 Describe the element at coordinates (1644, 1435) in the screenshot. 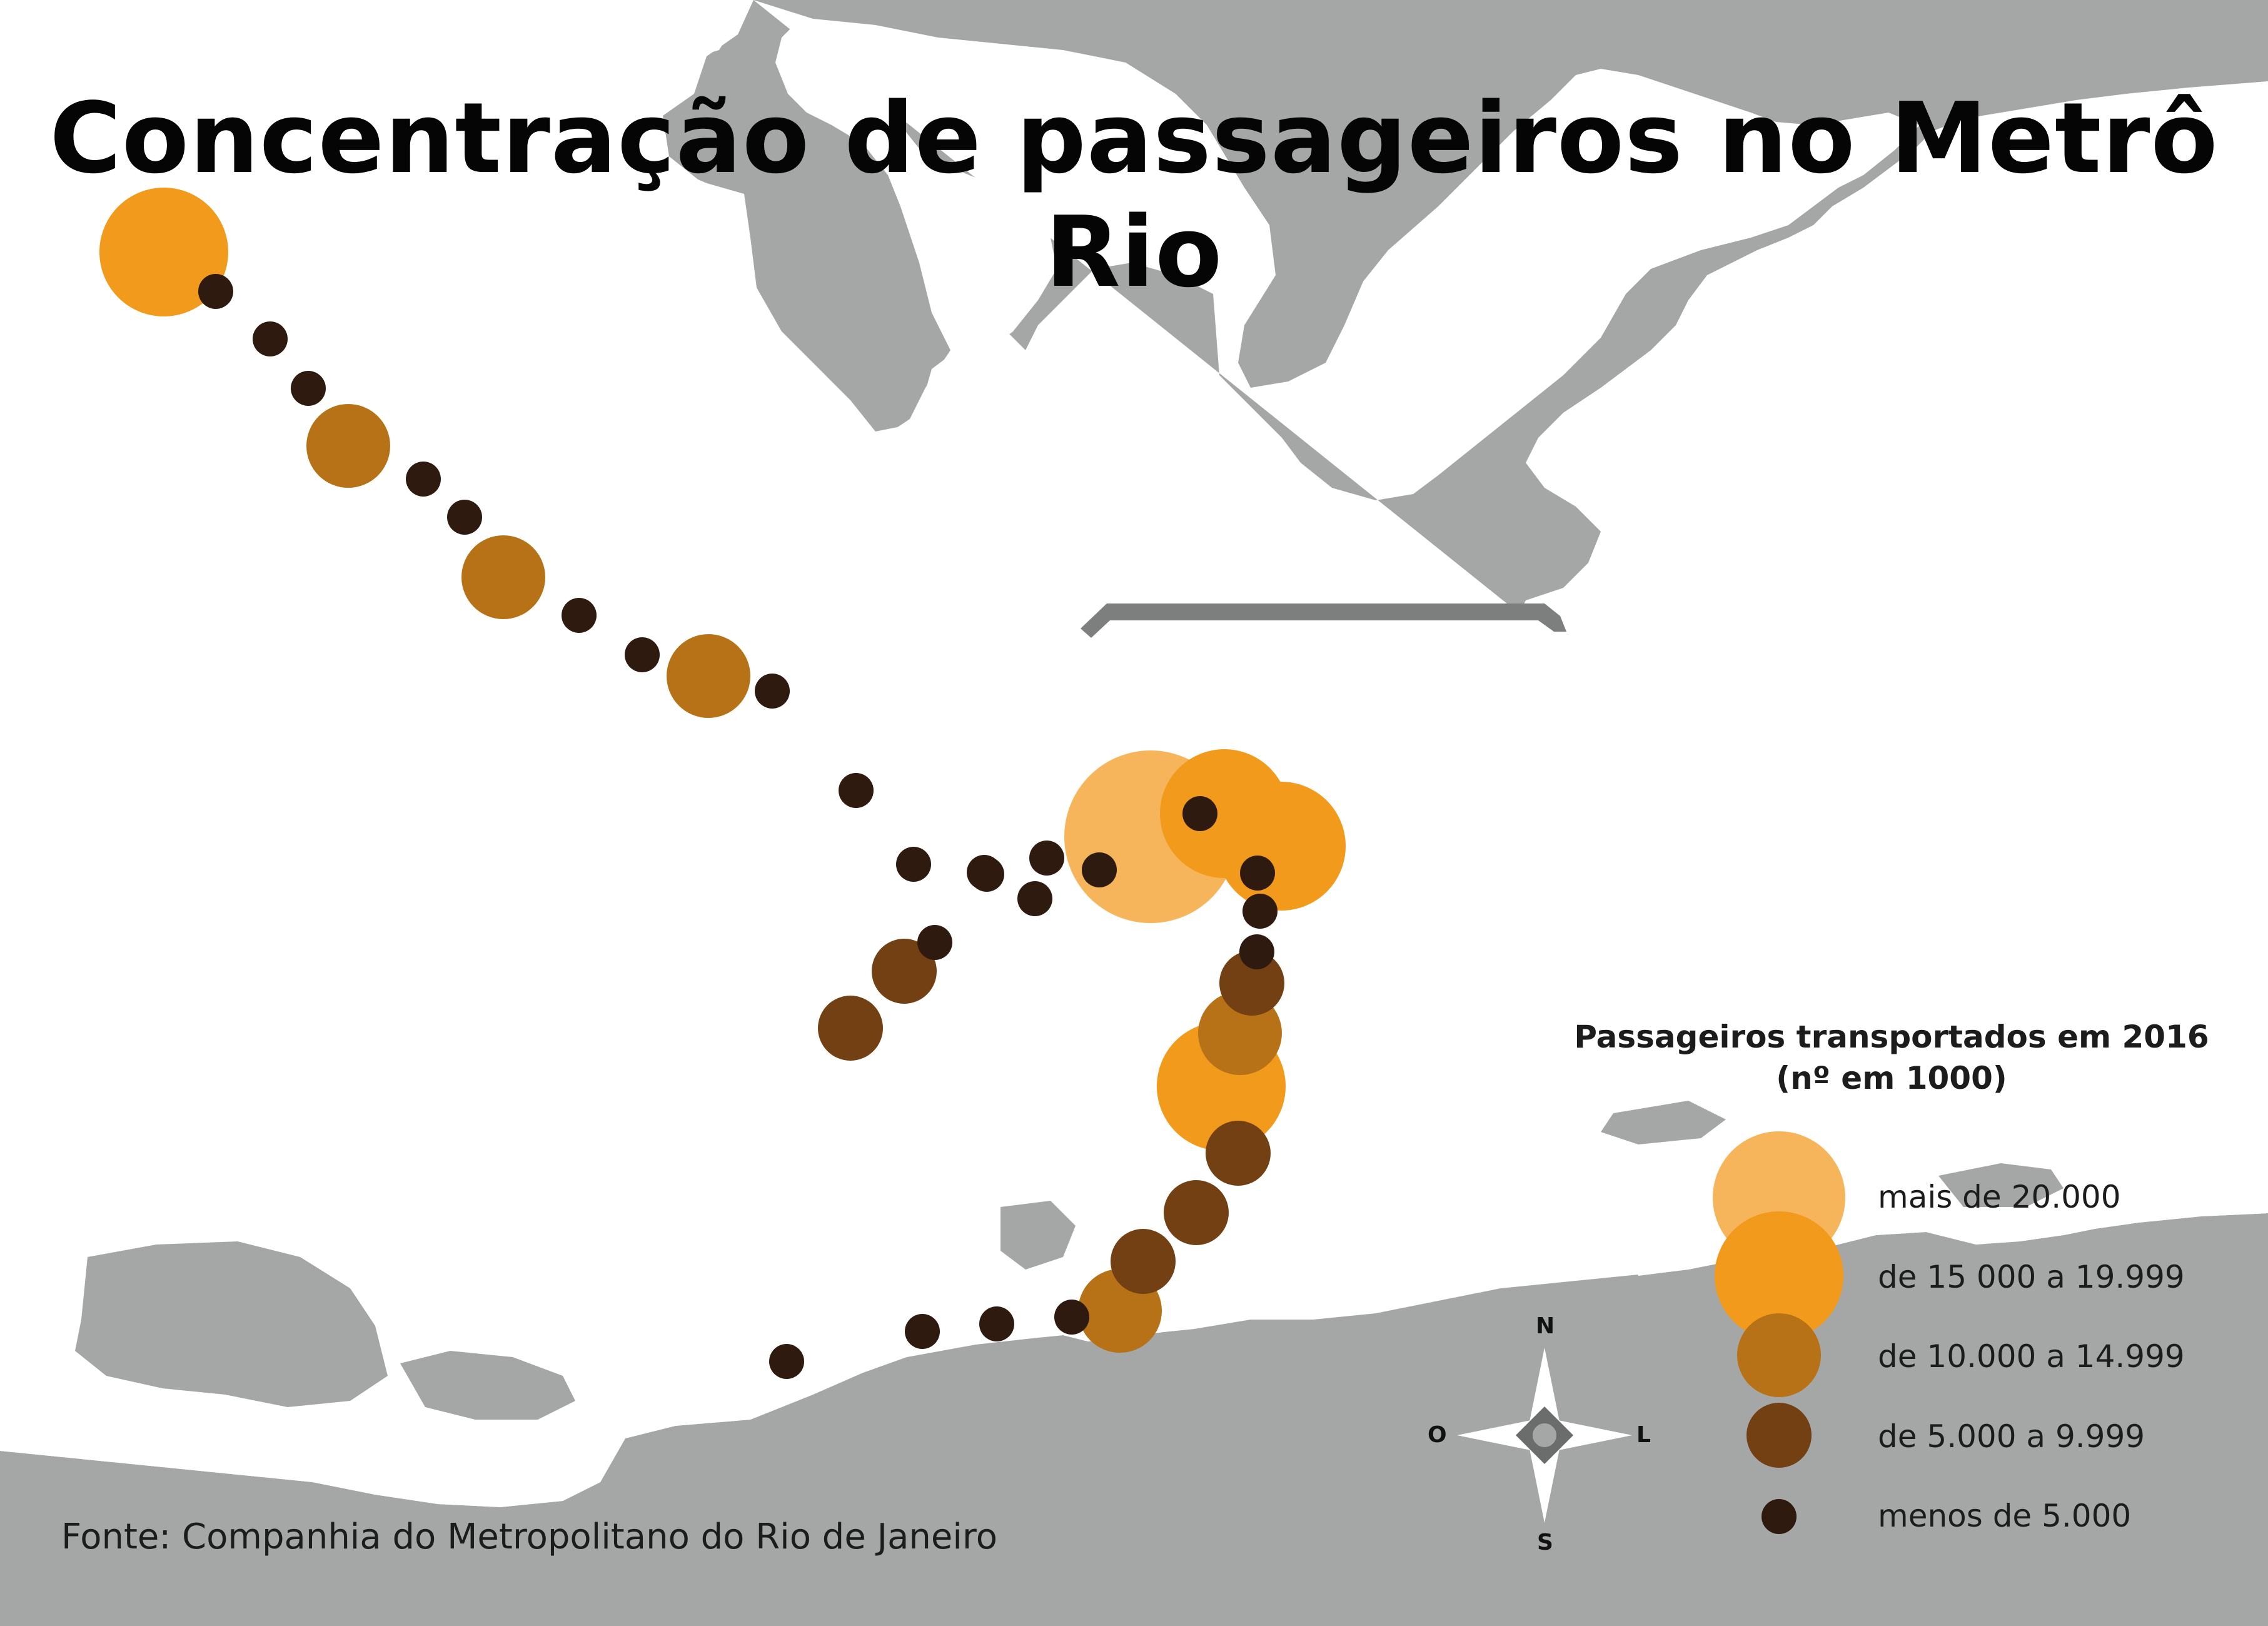

I see `compass-east-label: L` at that location.